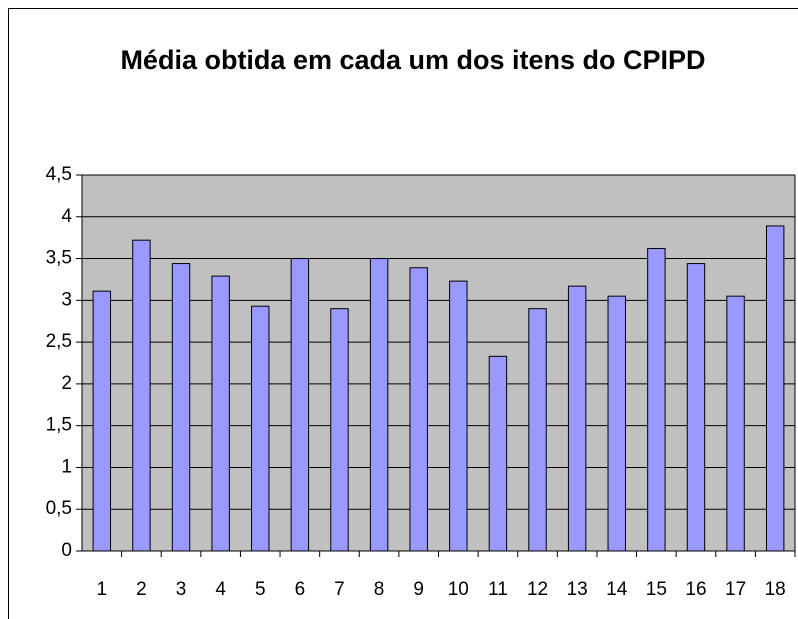 This screenshot has width=798, height=619. Describe the element at coordinates (102, 589) in the screenshot. I see `x-tick-label: 1` at that location.